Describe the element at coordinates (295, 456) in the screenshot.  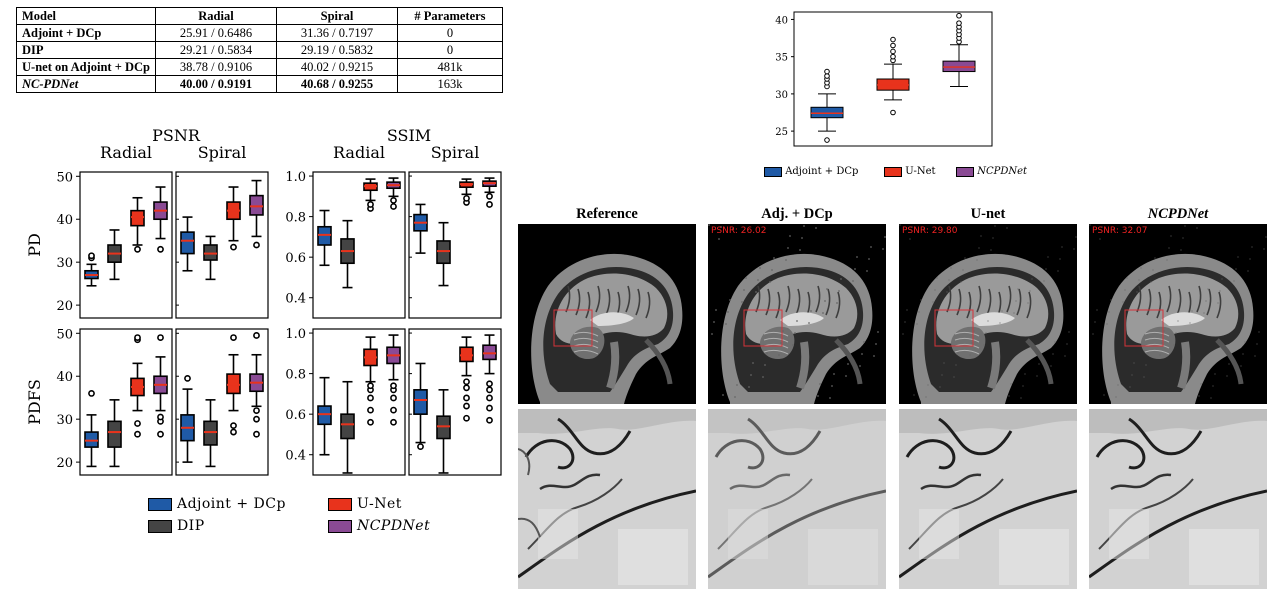
I see `y-tick-label: 0.4` at that location.